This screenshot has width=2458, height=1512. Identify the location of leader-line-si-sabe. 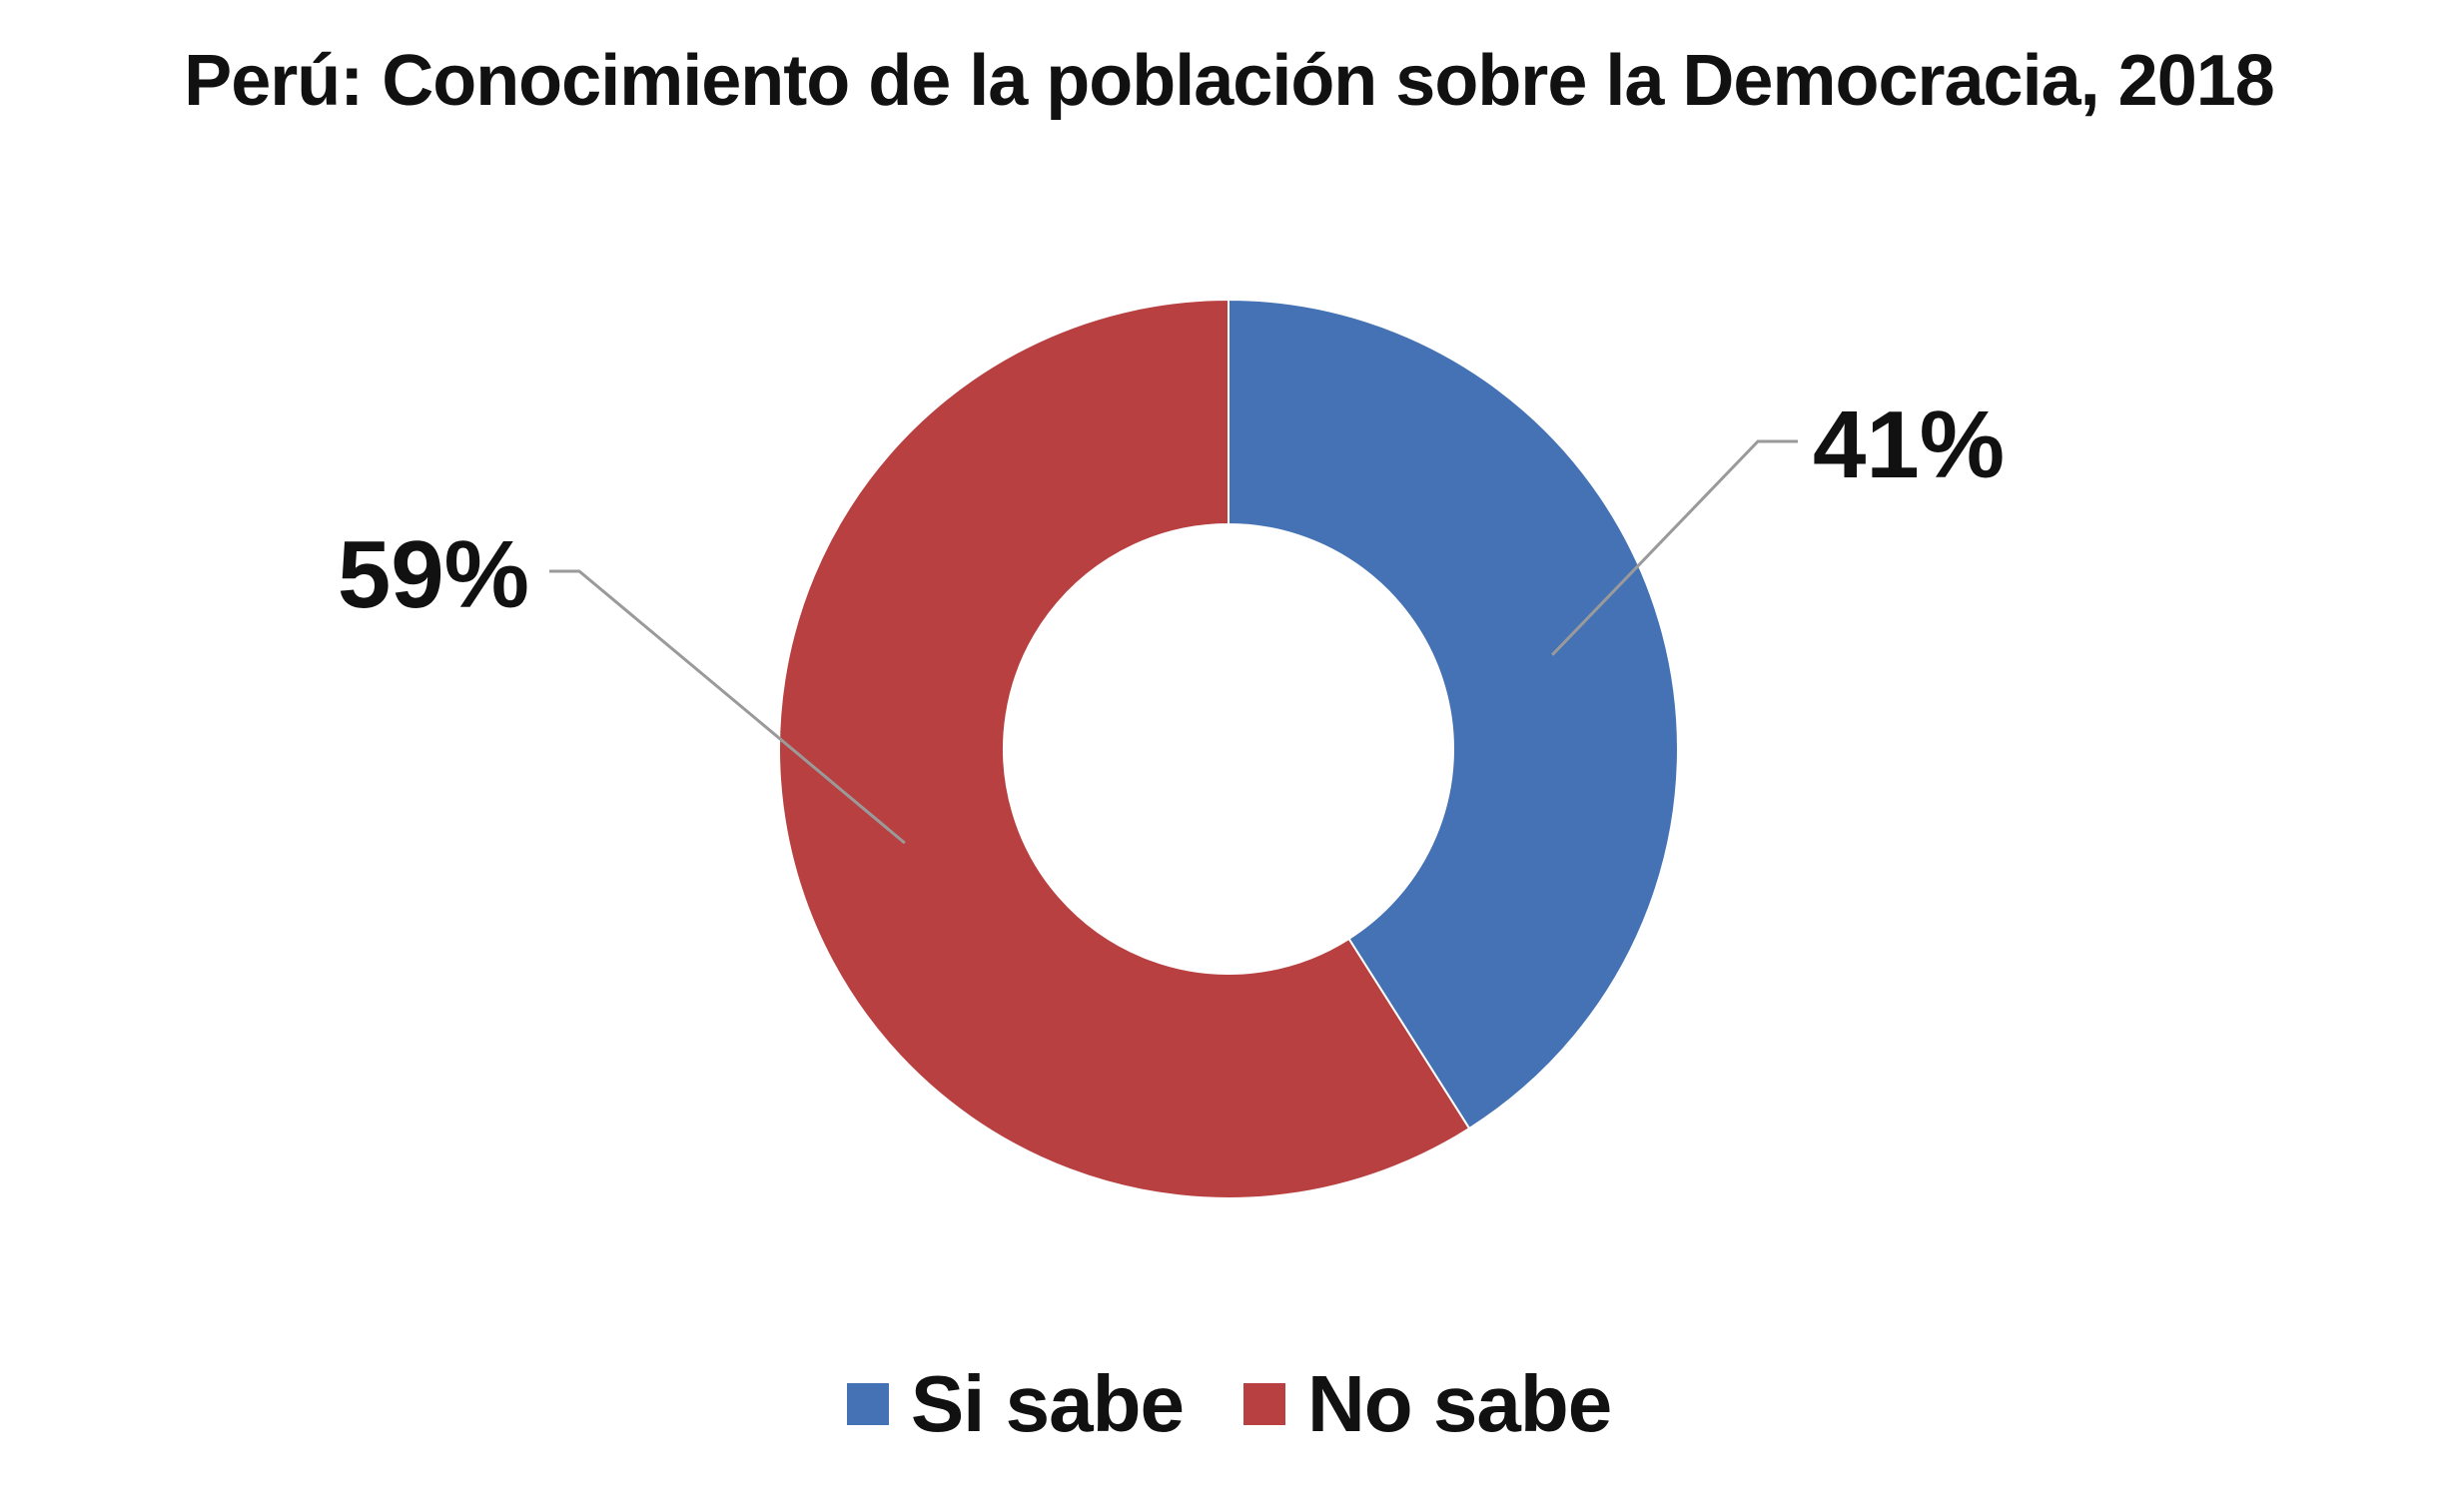
(1675, 547).